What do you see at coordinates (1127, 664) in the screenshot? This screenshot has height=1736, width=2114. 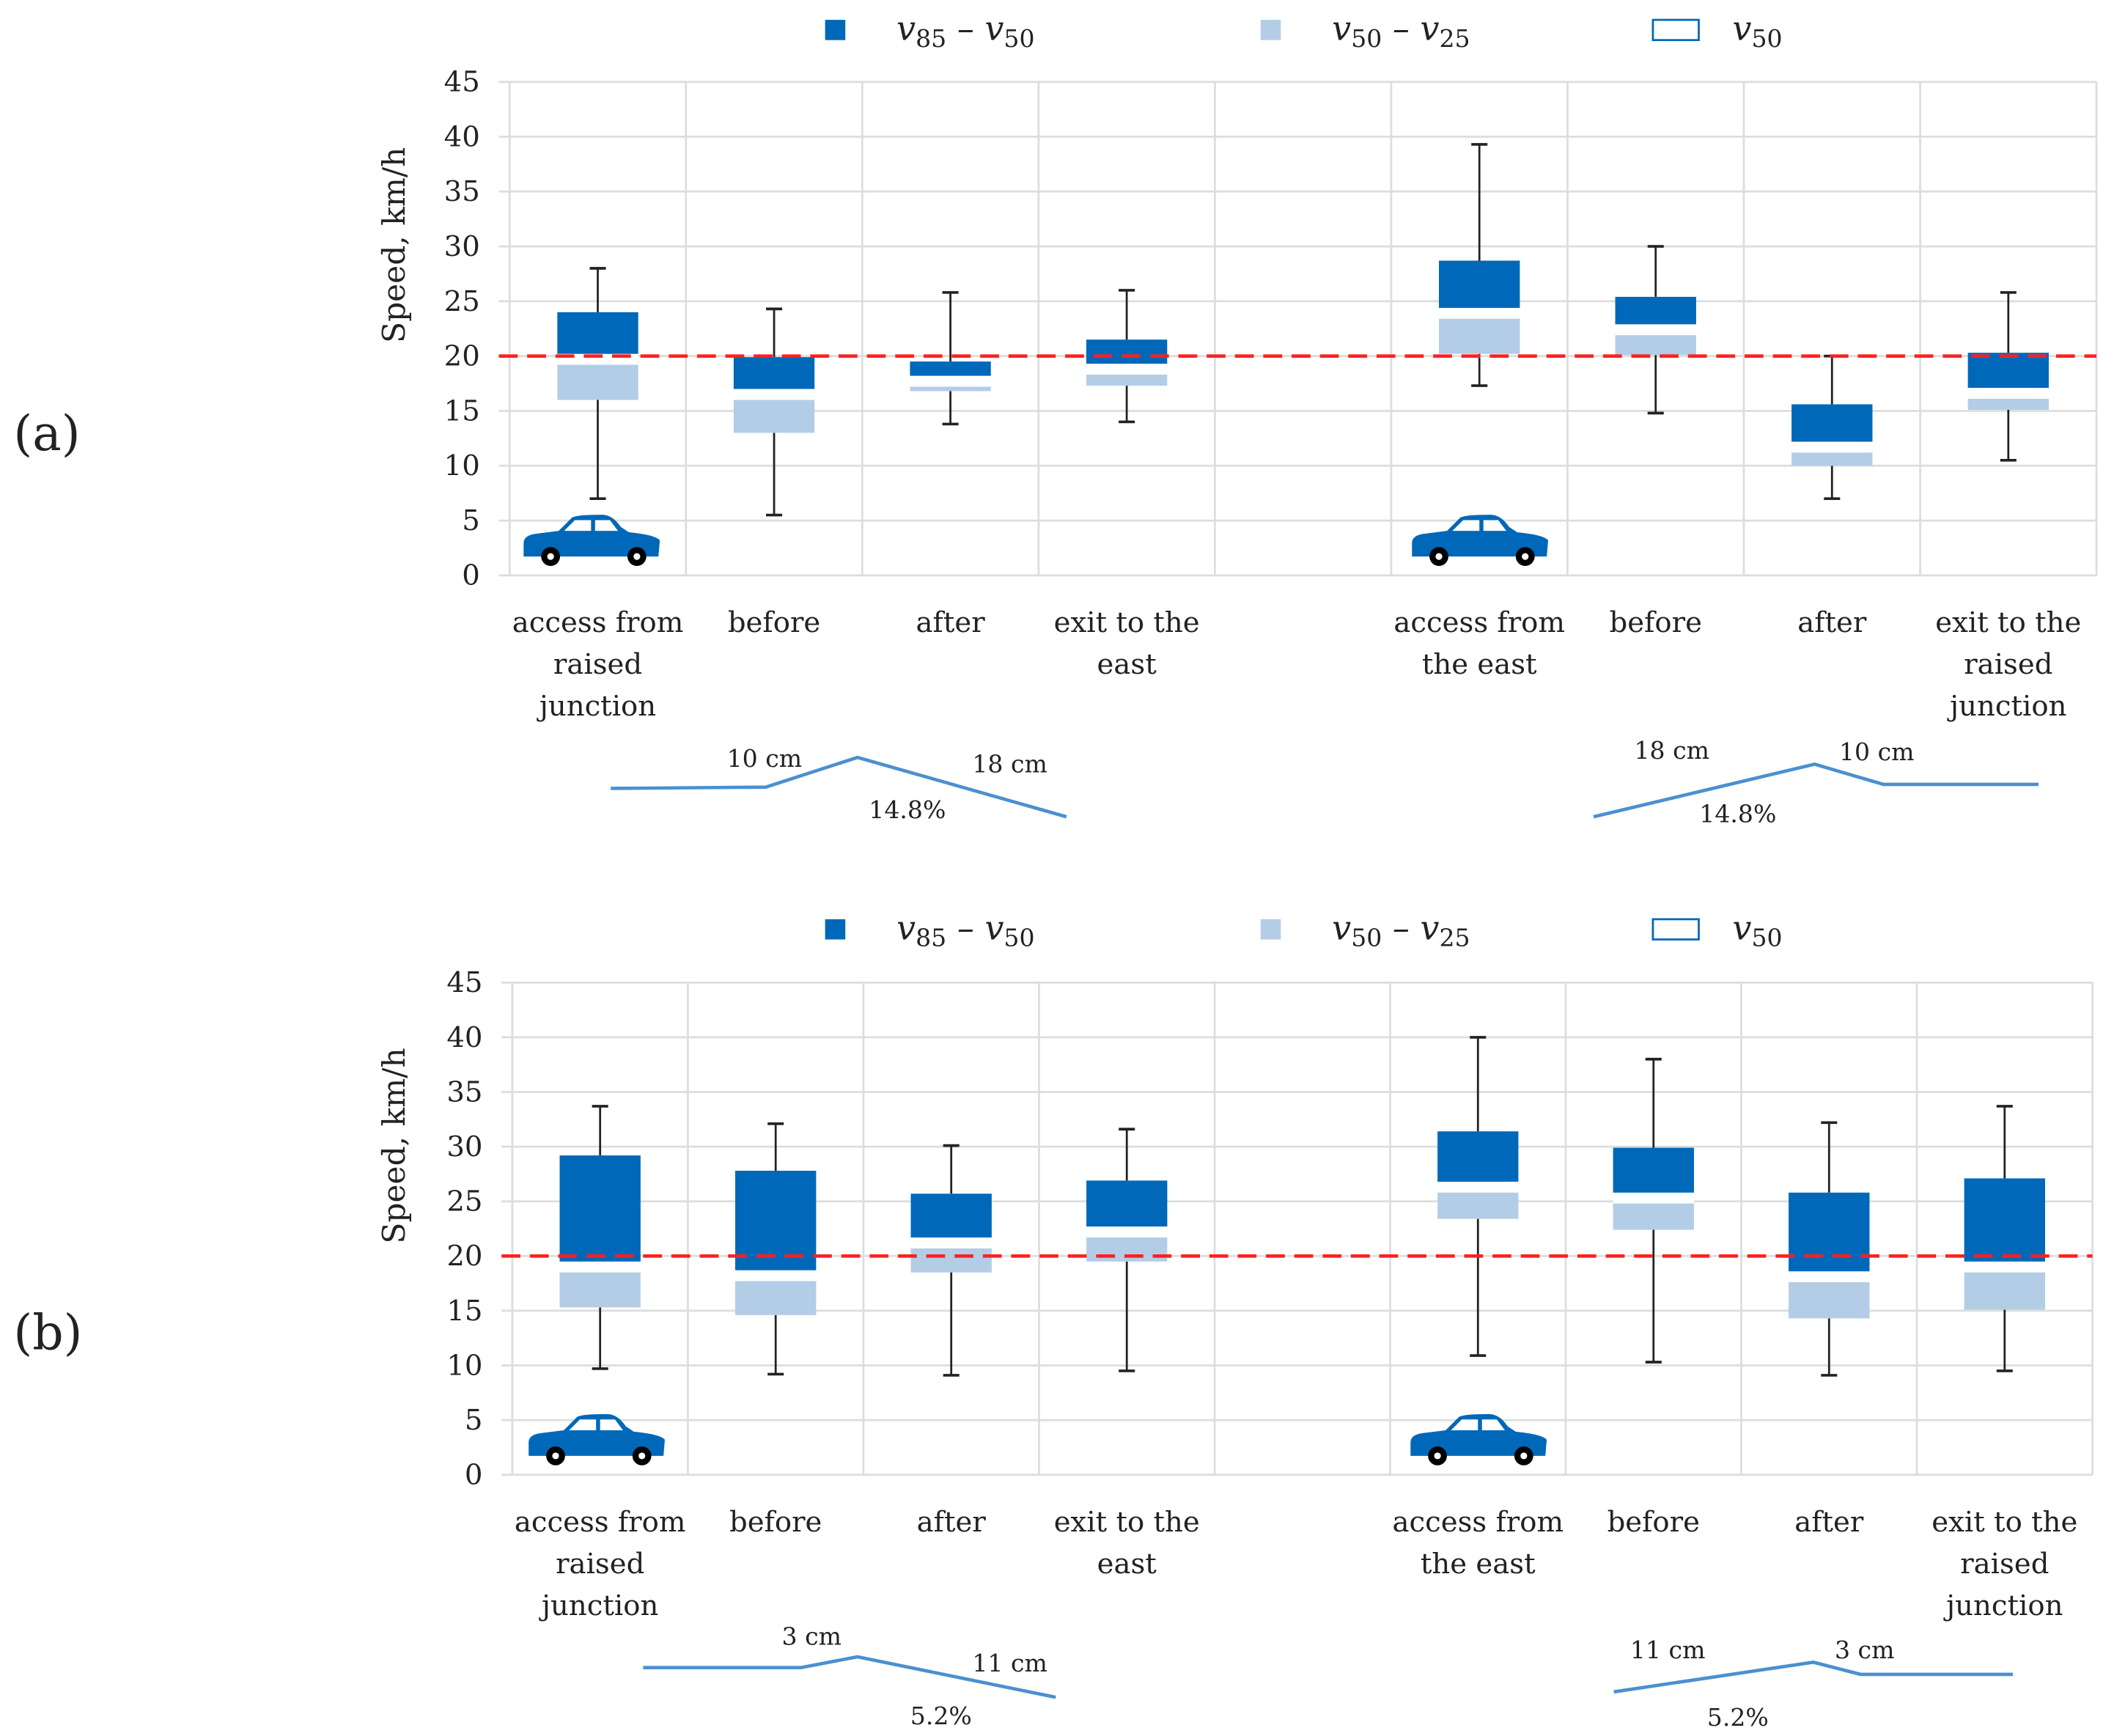 I see `x-category-label: east` at bounding box center [1127, 664].